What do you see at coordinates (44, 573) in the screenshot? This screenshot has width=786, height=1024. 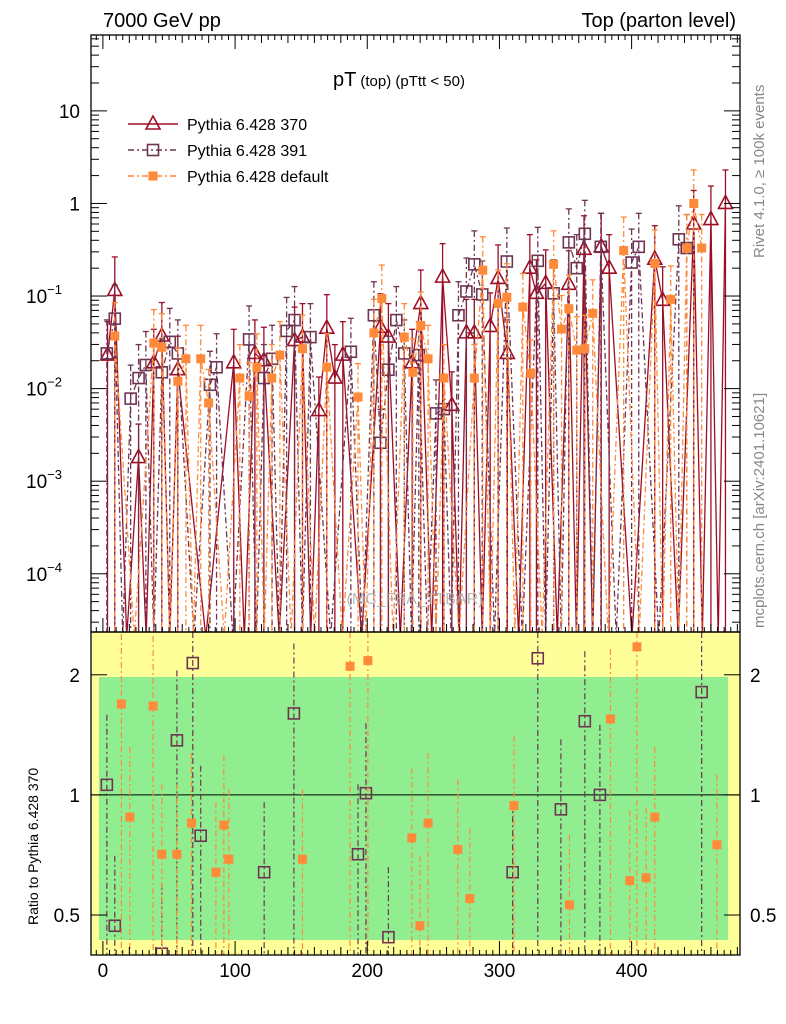 I see `y-tick-label: 10−4` at bounding box center [44, 573].